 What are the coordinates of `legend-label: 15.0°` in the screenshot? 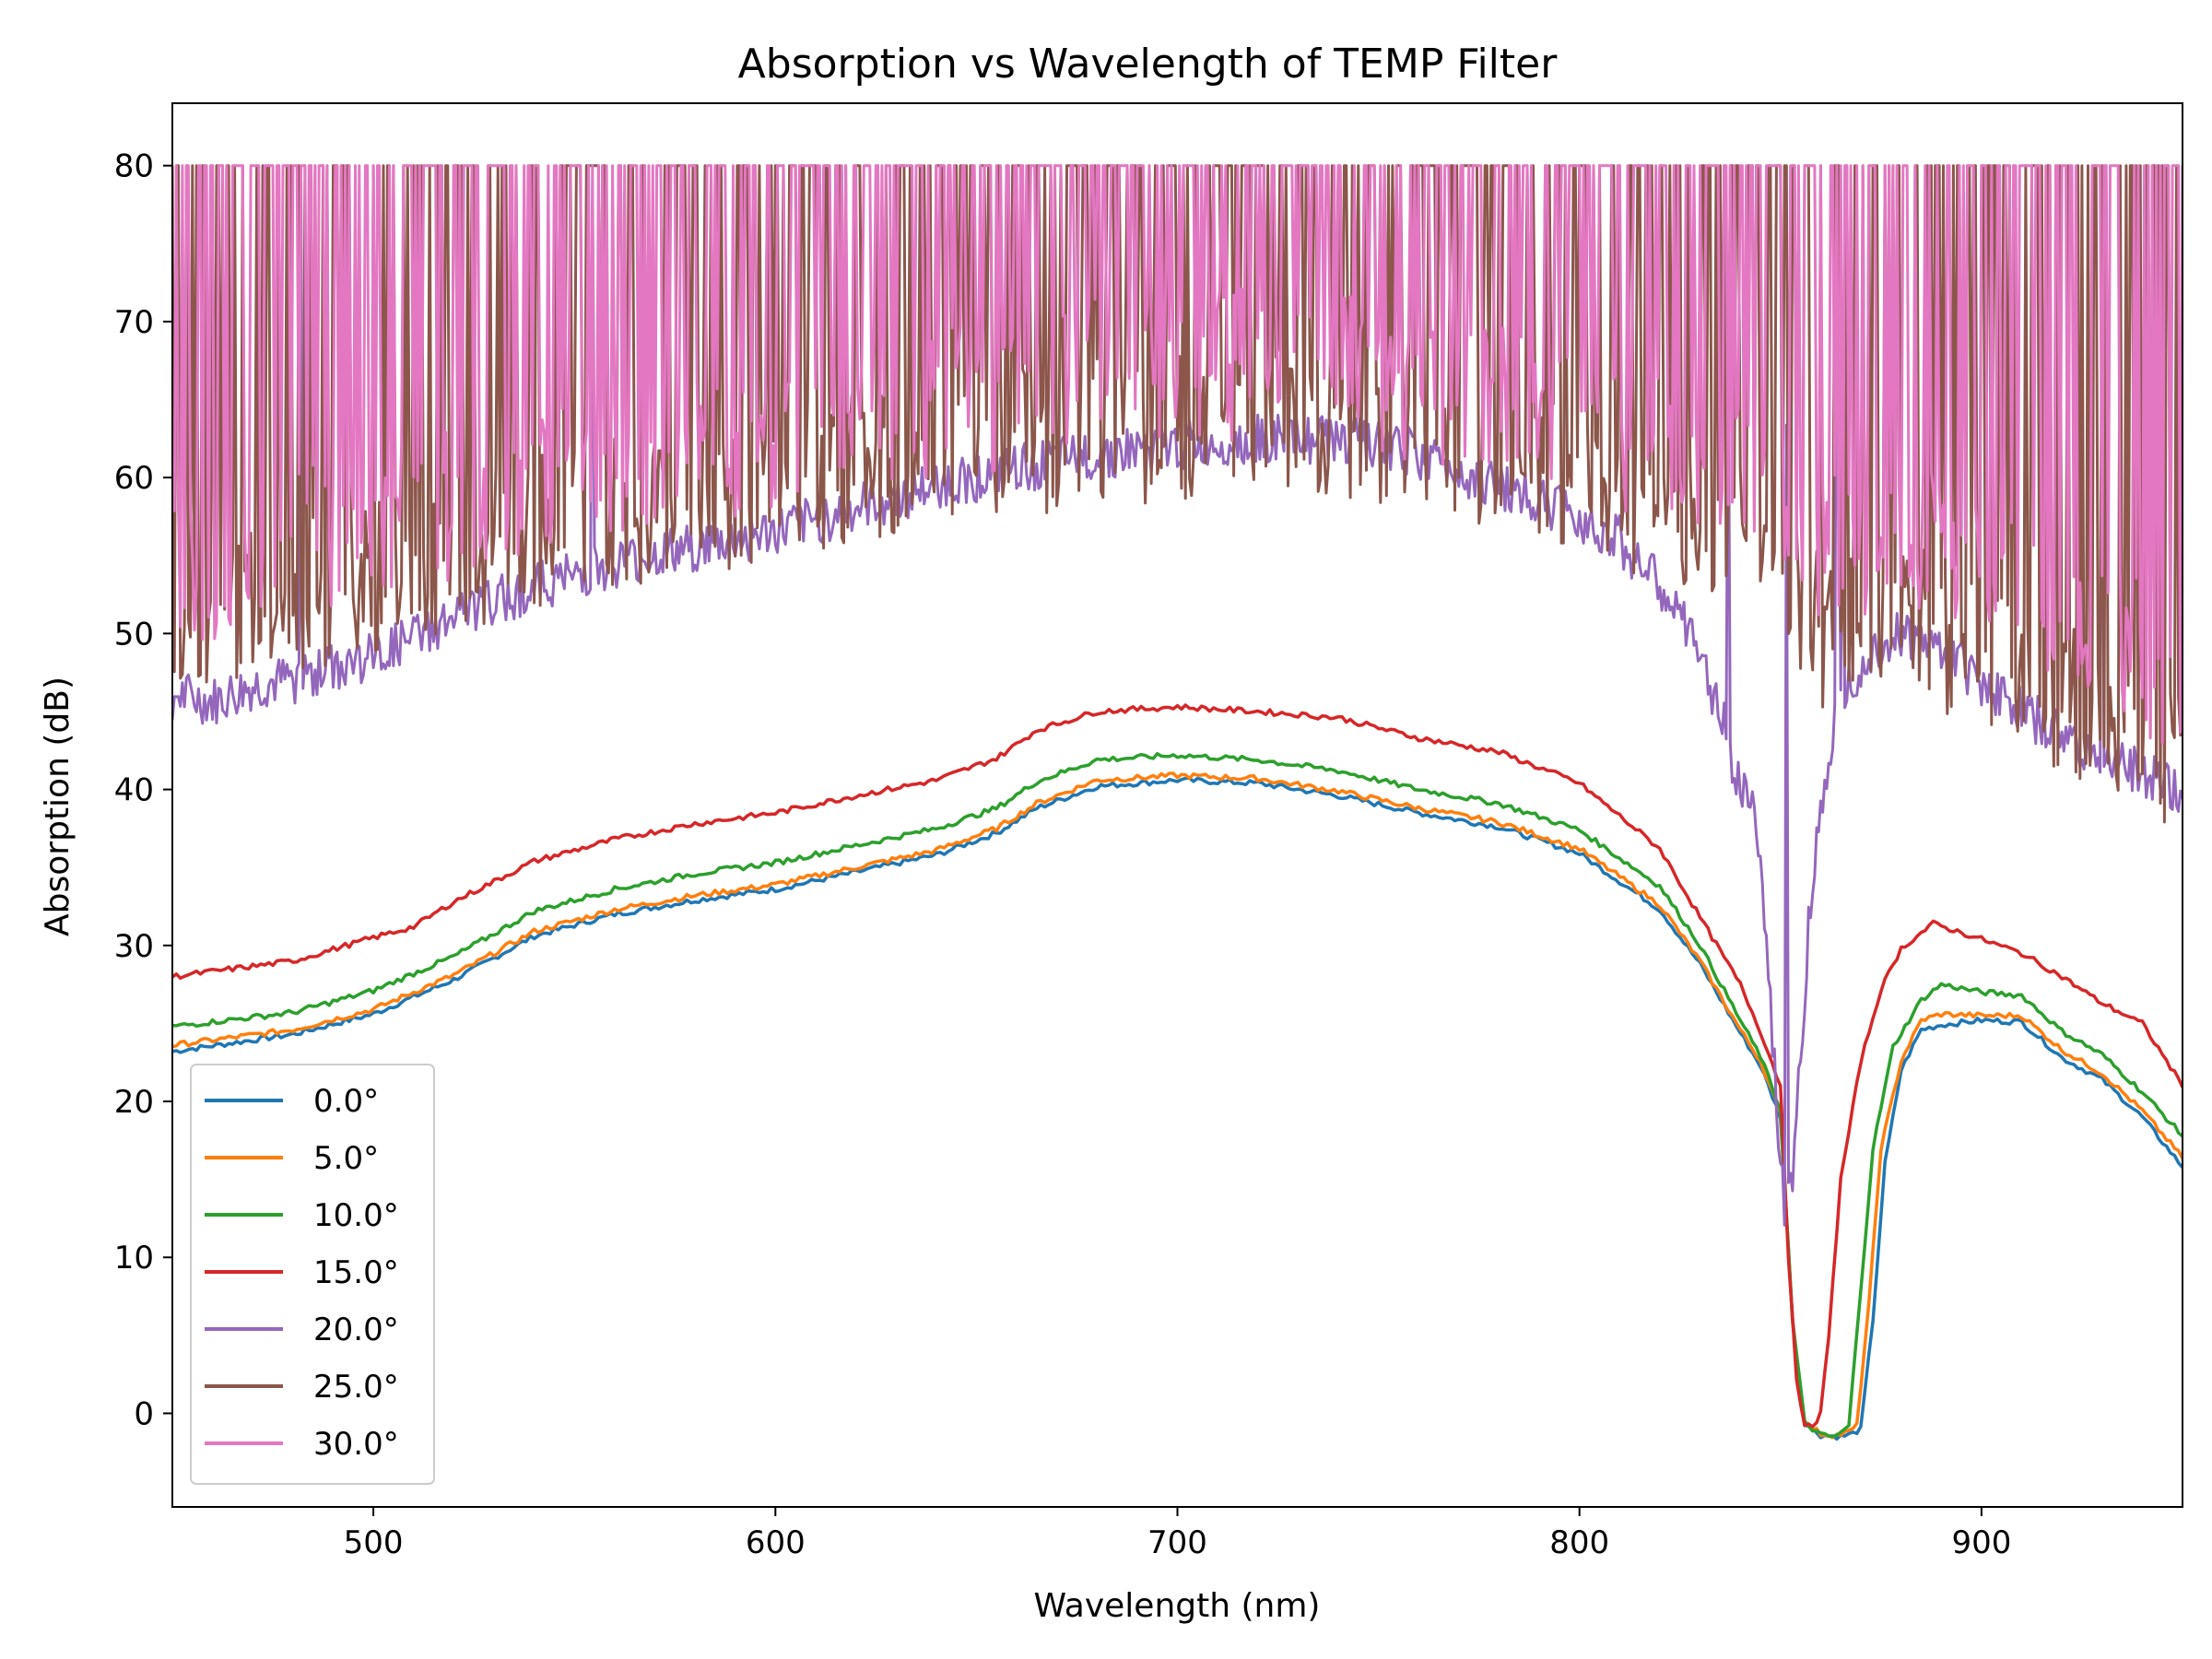 It's located at (356, 1272).